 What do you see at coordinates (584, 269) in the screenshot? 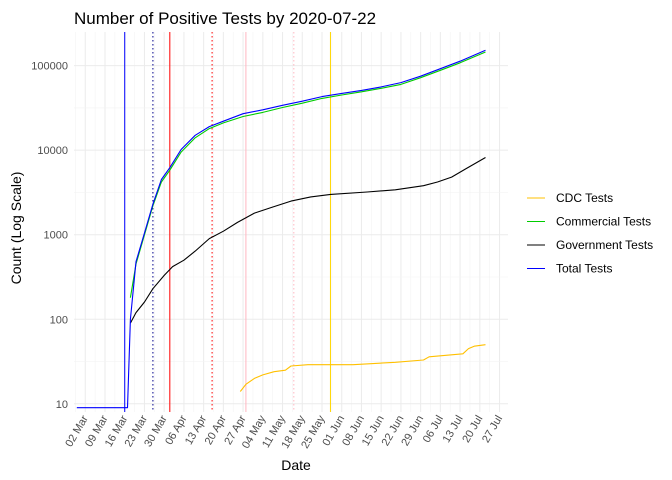
I see `legend-label: Total Tests` at bounding box center [584, 269].